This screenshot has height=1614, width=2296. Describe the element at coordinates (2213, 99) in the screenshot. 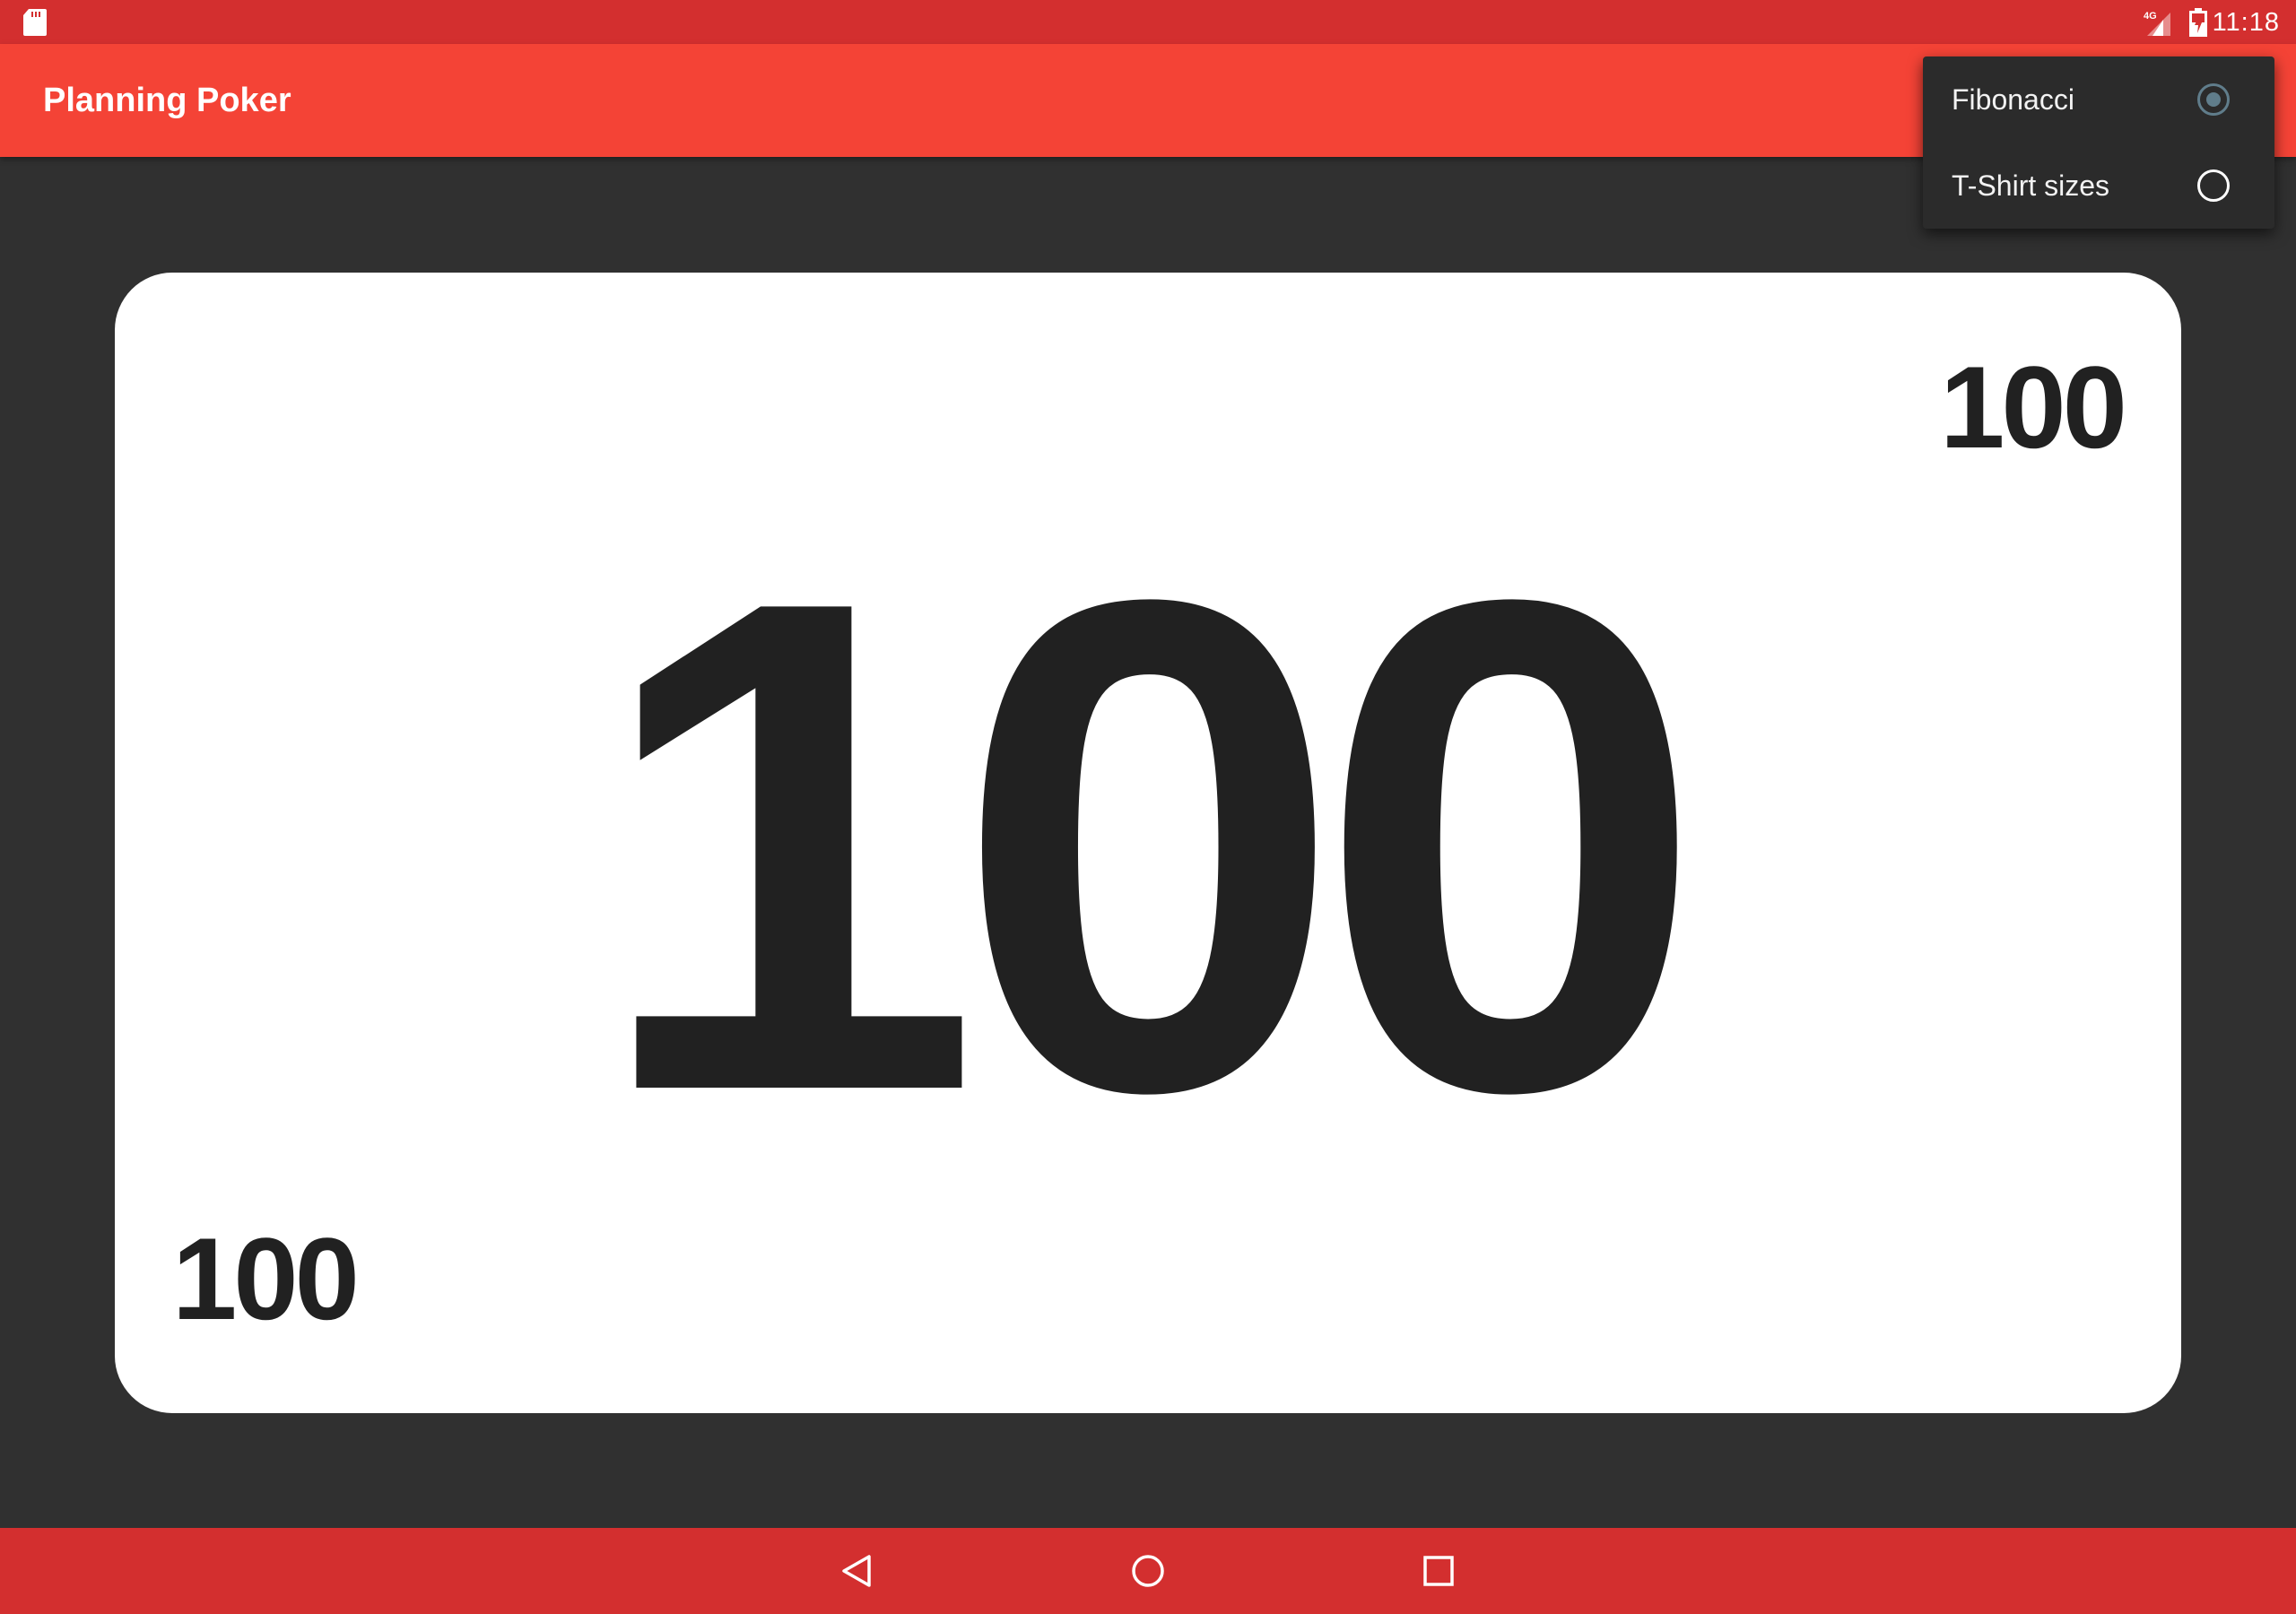

I see `radio-checked-icon` at that location.